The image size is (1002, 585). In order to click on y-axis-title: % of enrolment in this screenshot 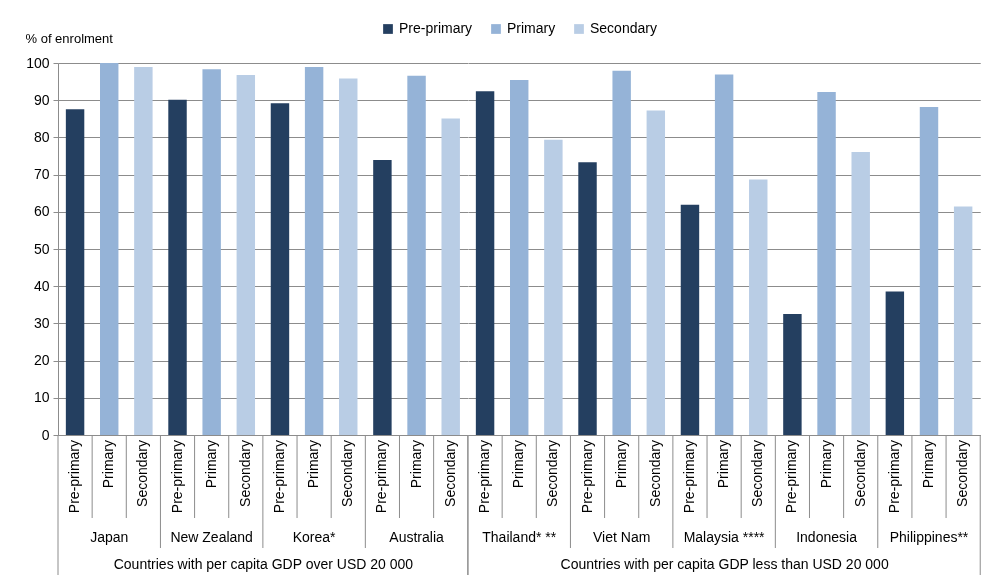, I will do `click(69, 38)`.